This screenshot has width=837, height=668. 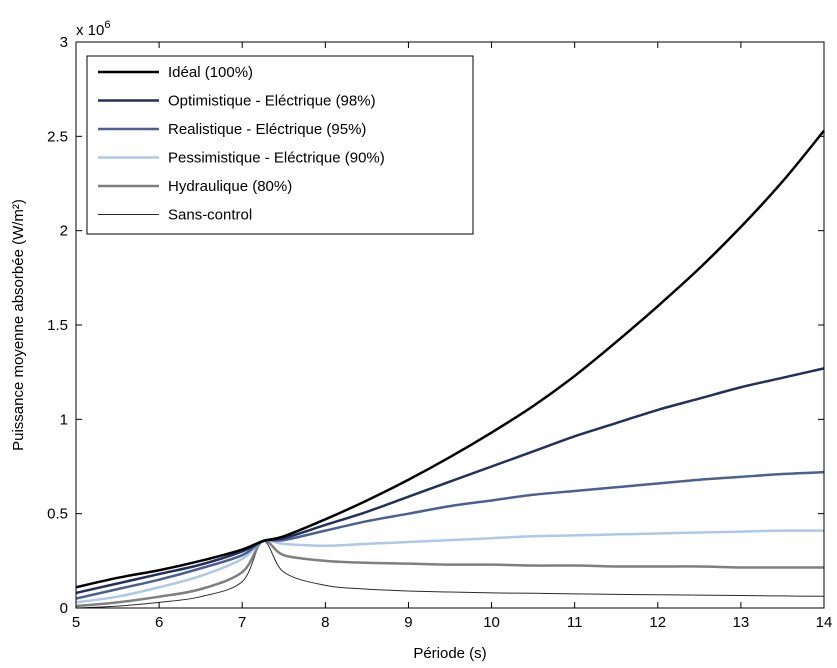 What do you see at coordinates (159, 622) in the screenshot?
I see `x-tick-label: 6` at bounding box center [159, 622].